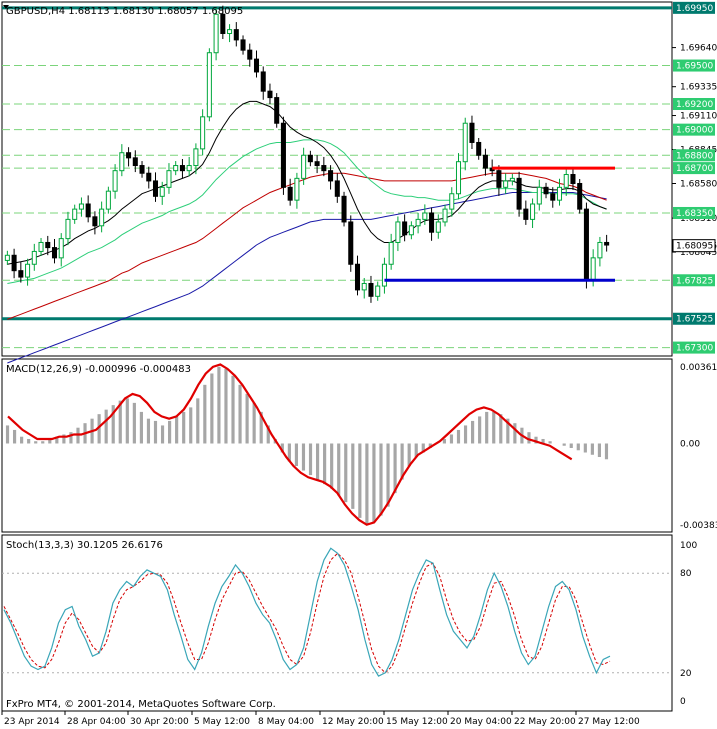  Describe the element at coordinates (698, 253) in the screenshot. I see `price-tick-label: 1.68045` at that location.